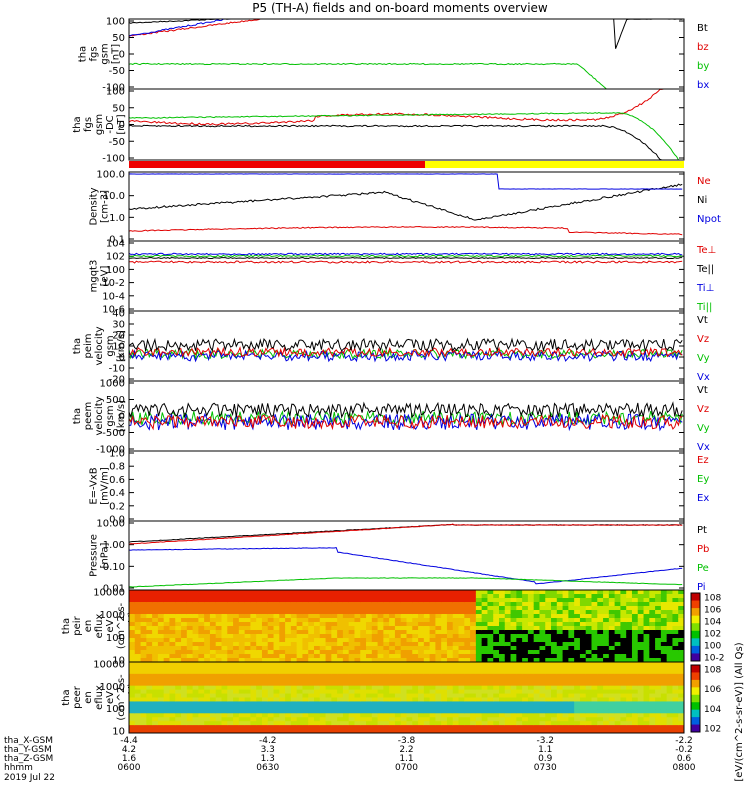 This screenshot has height=800, width=750. What do you see at coordinates (703, 85) in the screenshot?
I see `legend-fgs-bx: bx` at bounding box center [703, 85].